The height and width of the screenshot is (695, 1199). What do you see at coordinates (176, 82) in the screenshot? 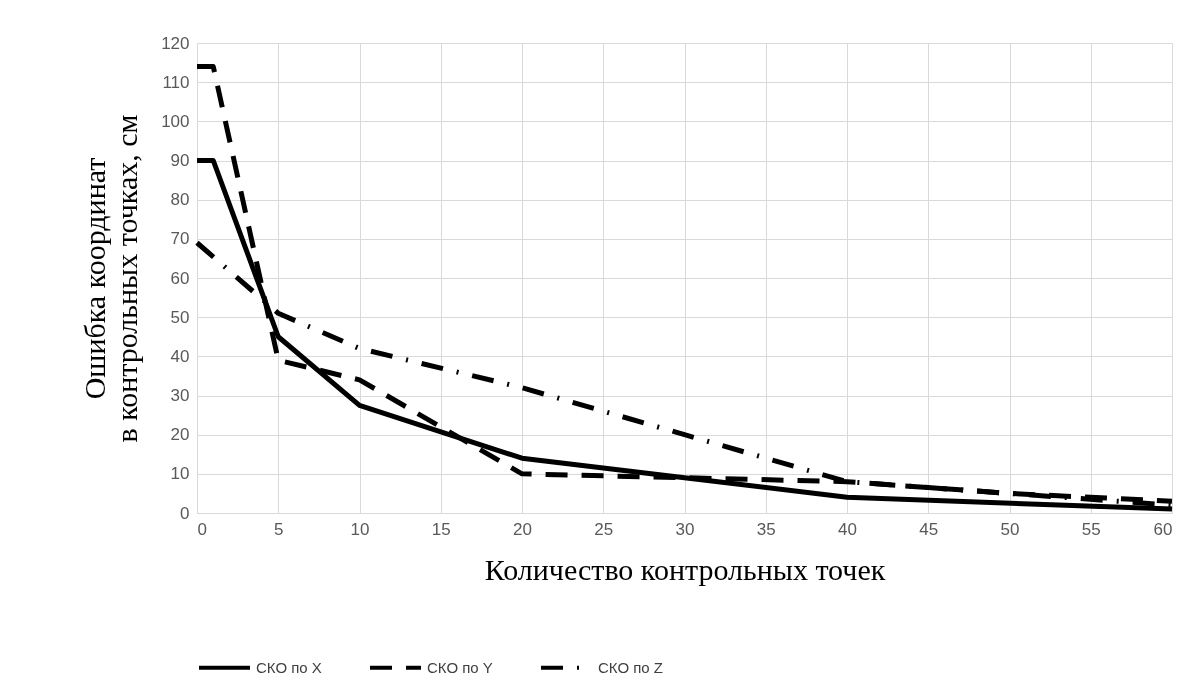
I see `y-tick-label: 110` at bounding box center [176, 82].